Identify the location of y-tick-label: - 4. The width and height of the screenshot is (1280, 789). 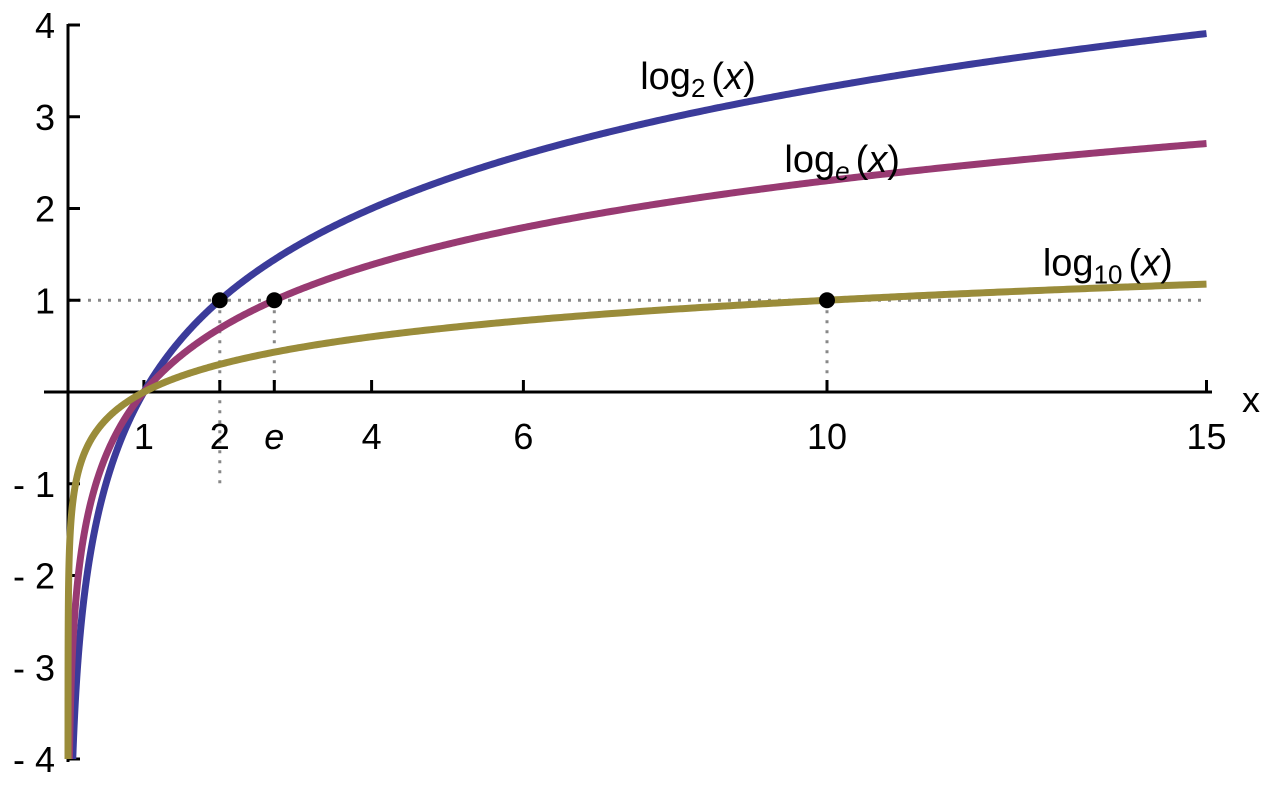
(34, 759).